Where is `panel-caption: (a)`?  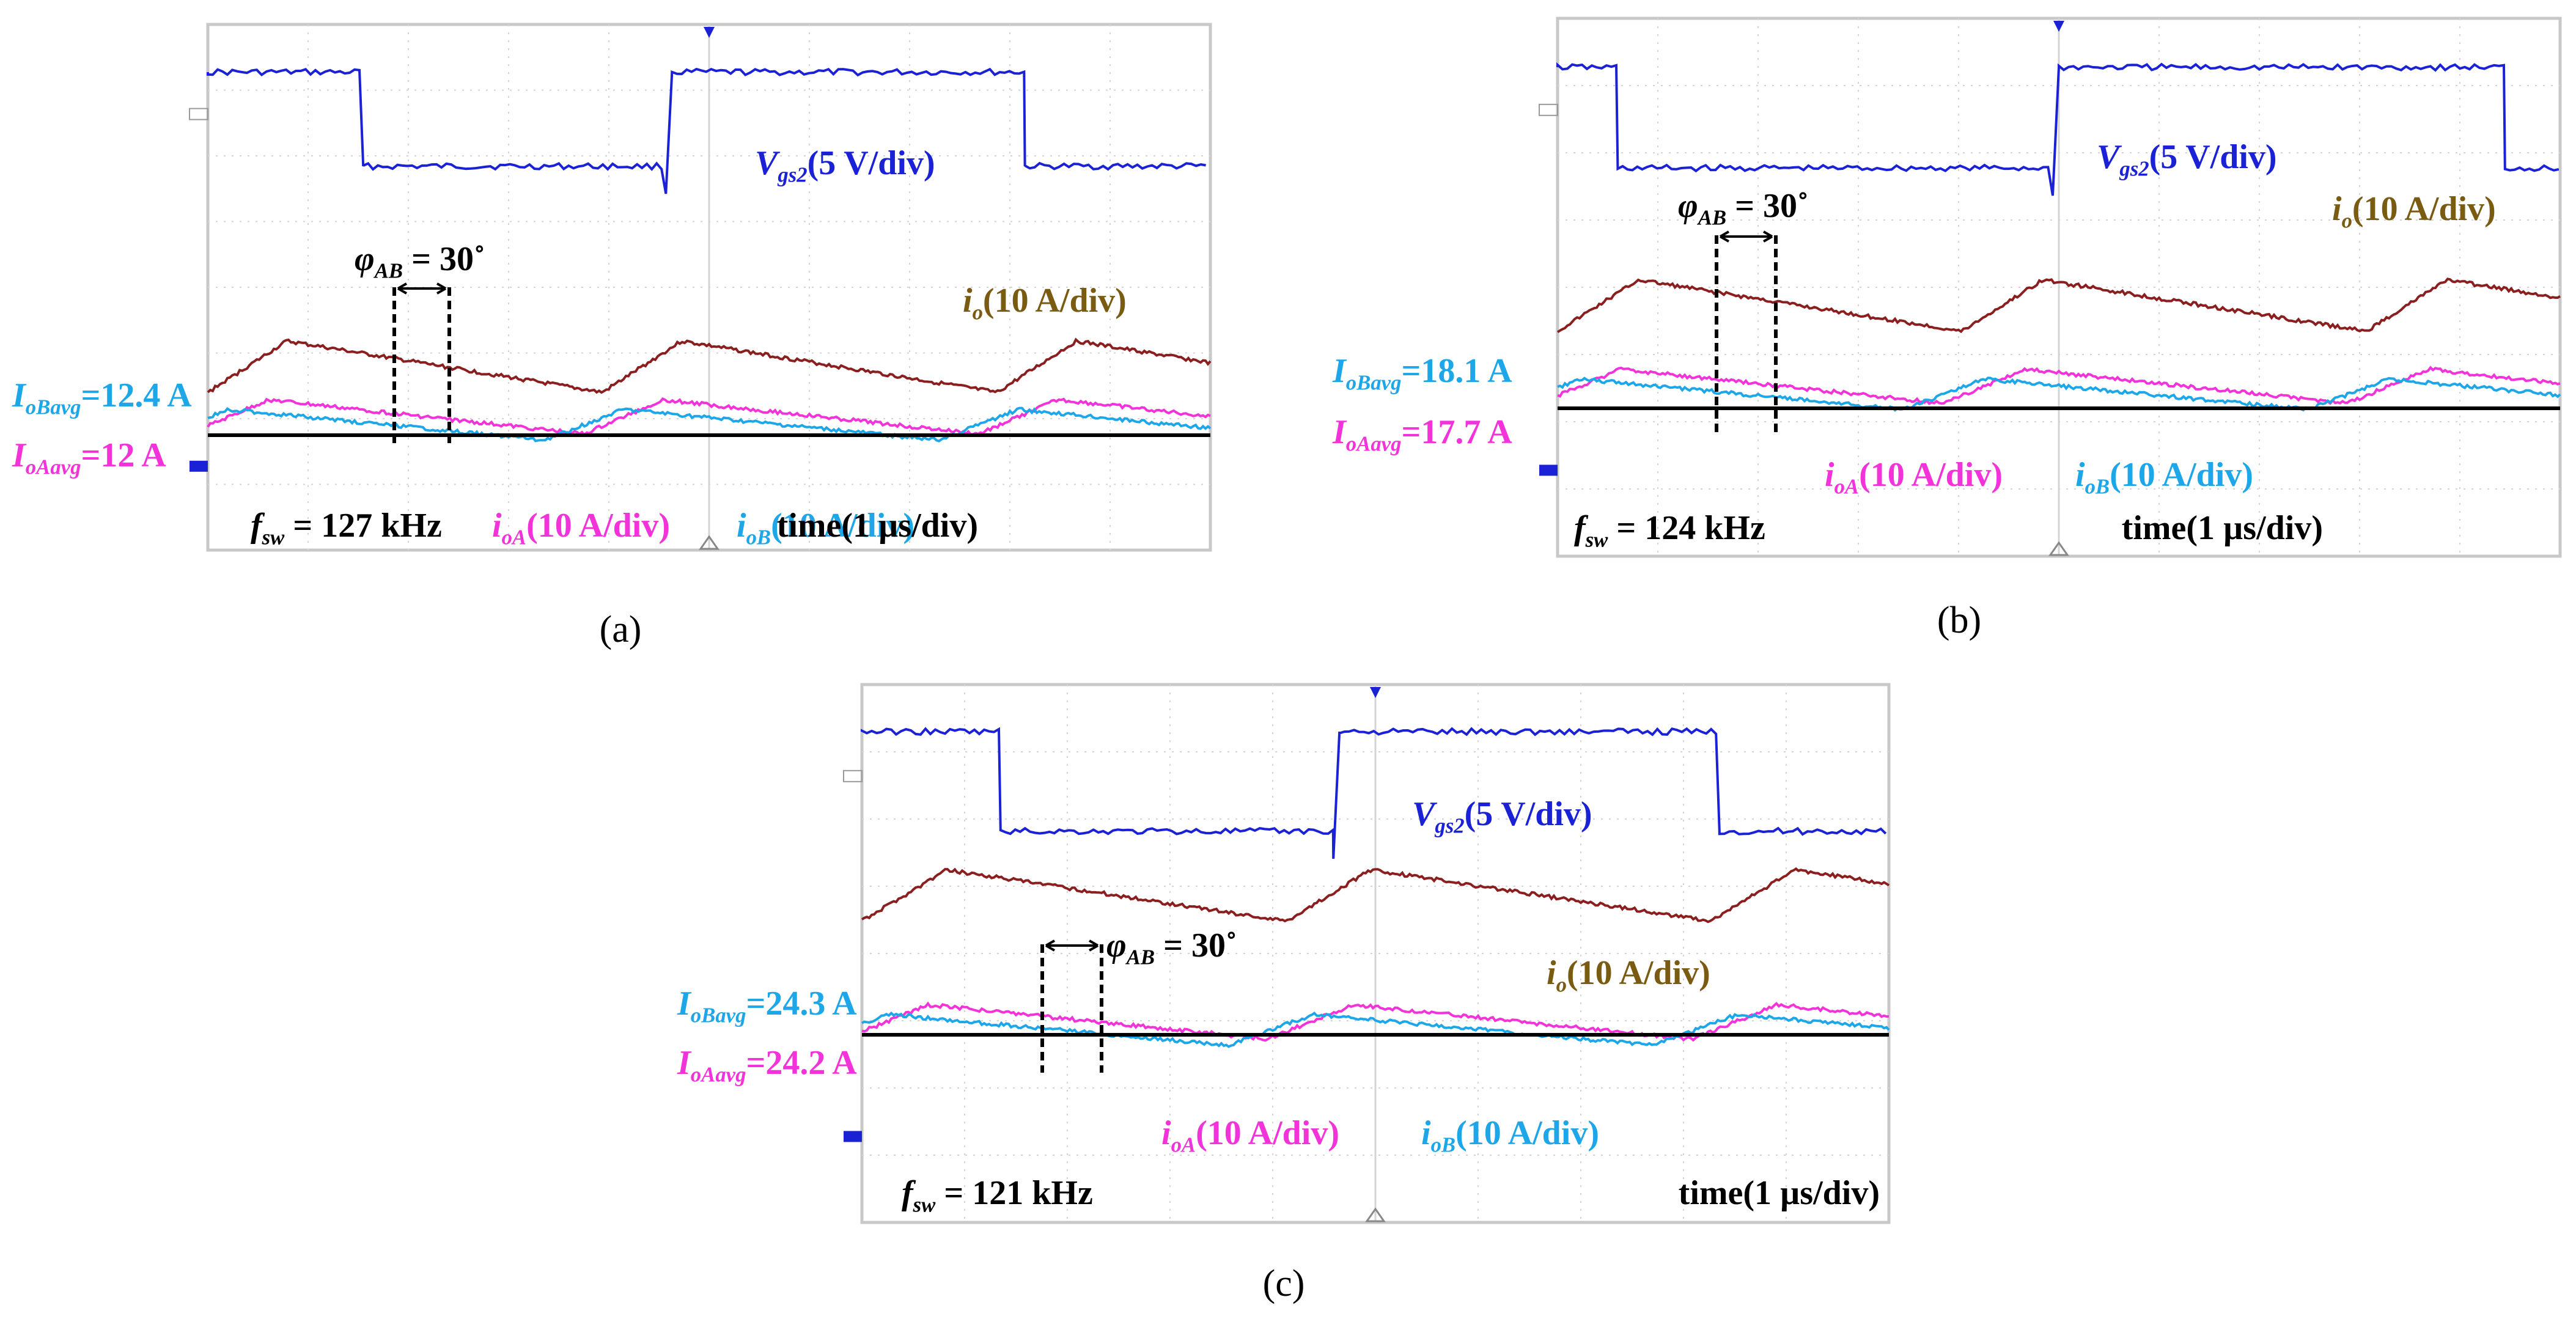
panel-caption: (a) is located at coordinates (621, 629).